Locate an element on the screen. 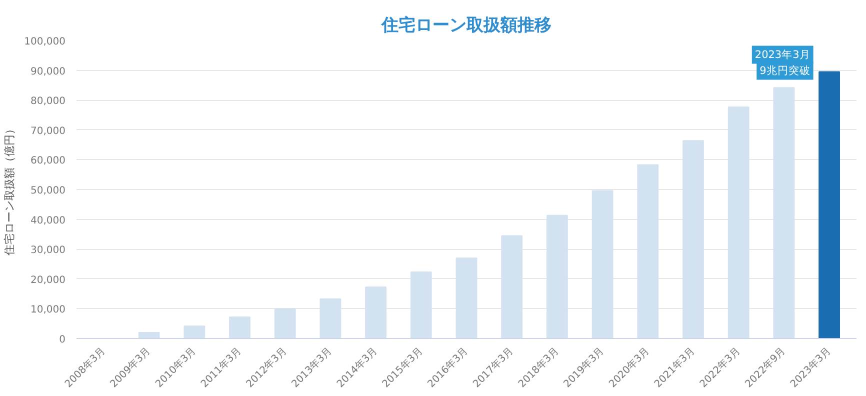 This screenshot has height=396, width=866. annotation: 2023年3月 9兆円突破 is located at coordinates (782, 62).